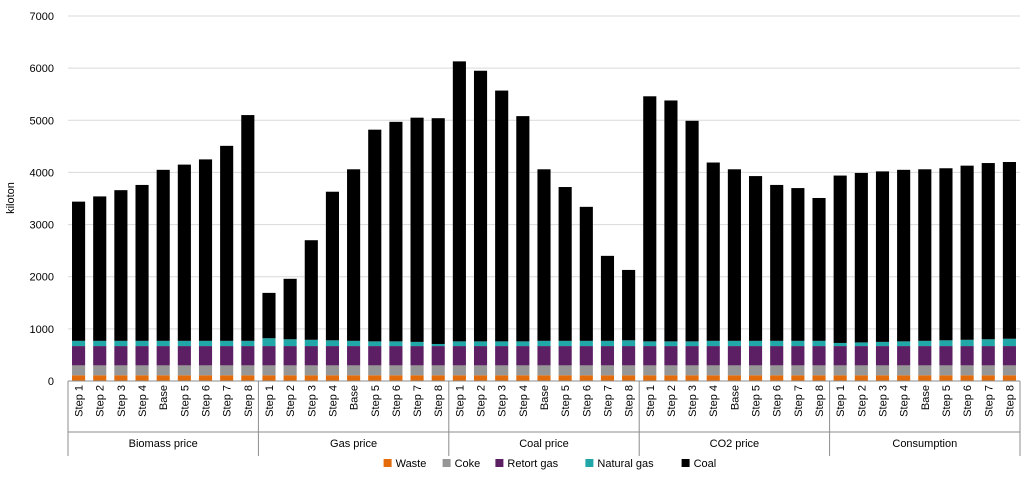 The height and width of the screenshot is (481, 1022). Describe the element at coordinates (80, 401) in the screenshot. I see `x-tick-label: Step 1` at that location.